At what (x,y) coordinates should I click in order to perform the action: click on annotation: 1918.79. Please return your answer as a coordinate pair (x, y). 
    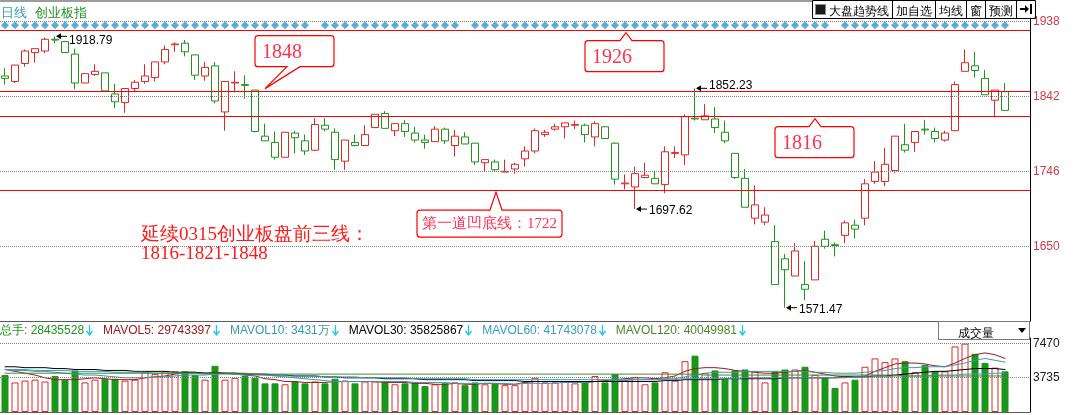
    Looking at the image, I should click on (91, 39).